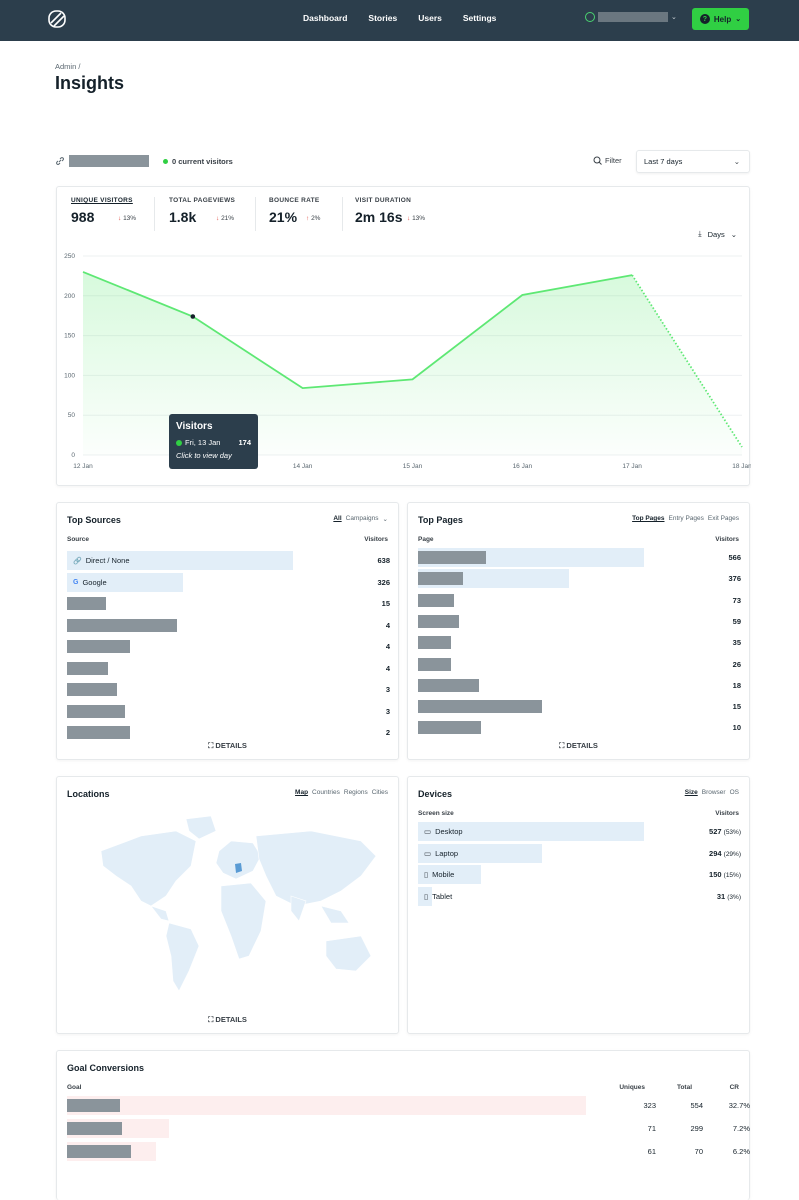  Describe the element at coordinates (326, 792) in the screenshot. I see `tab-countries: Countries` at that location.